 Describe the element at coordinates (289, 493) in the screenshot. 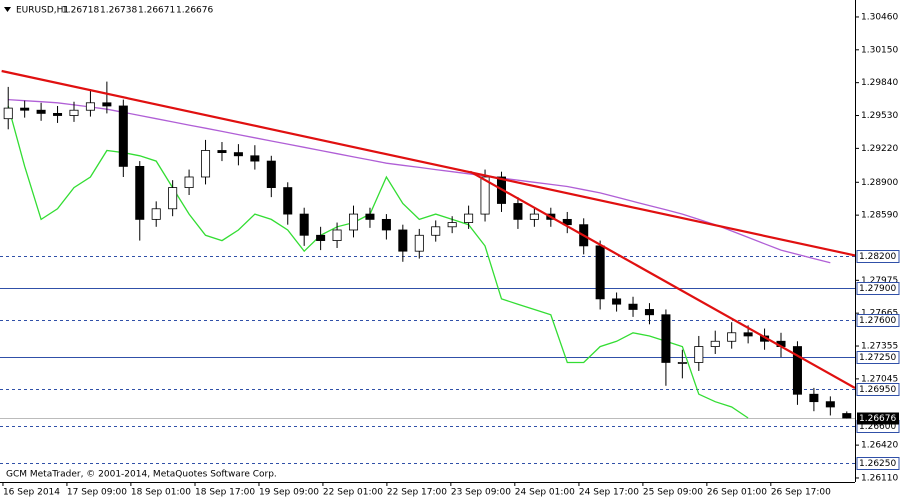

I see `x-tick-label: 19 Sep 09:00` at that location.